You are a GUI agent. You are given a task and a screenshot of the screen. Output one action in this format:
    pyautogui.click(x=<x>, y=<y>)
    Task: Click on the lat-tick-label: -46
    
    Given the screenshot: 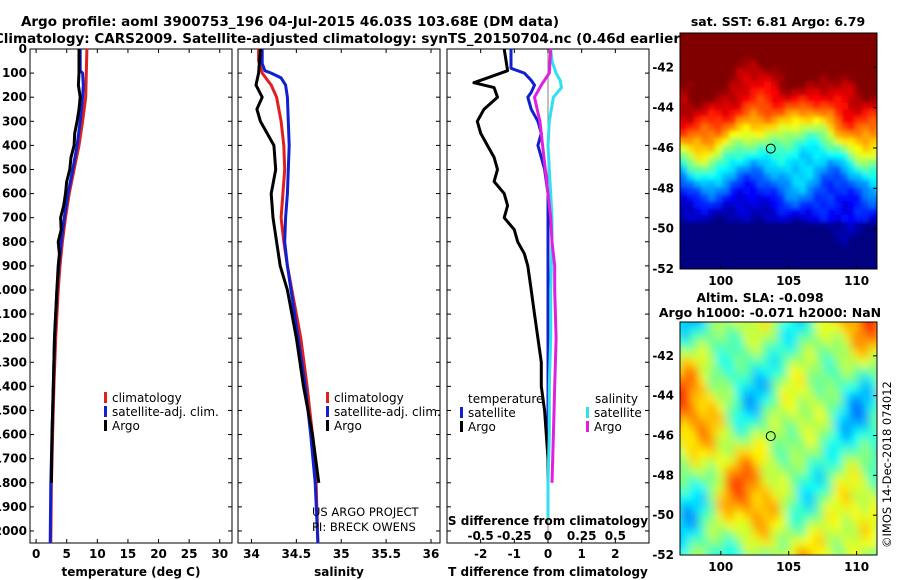 What is the action you would take?
    pyautogui.click(x=663, y=436)
    